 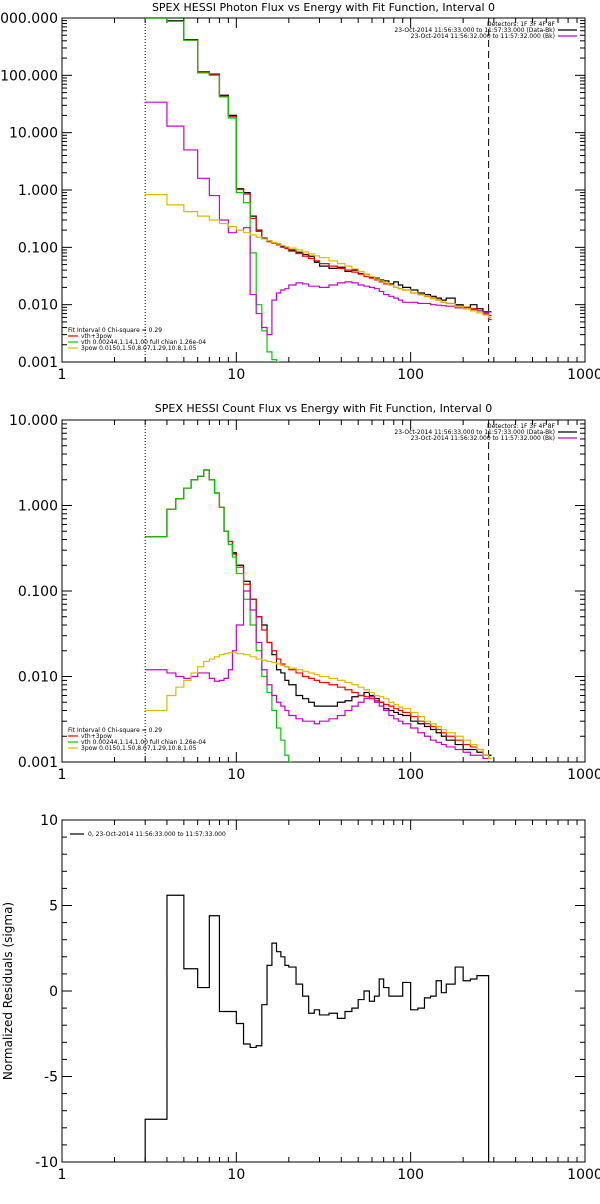 I want to click on y-axis-label: Normalized Residuals (sigma), so click(x=8, y=991).